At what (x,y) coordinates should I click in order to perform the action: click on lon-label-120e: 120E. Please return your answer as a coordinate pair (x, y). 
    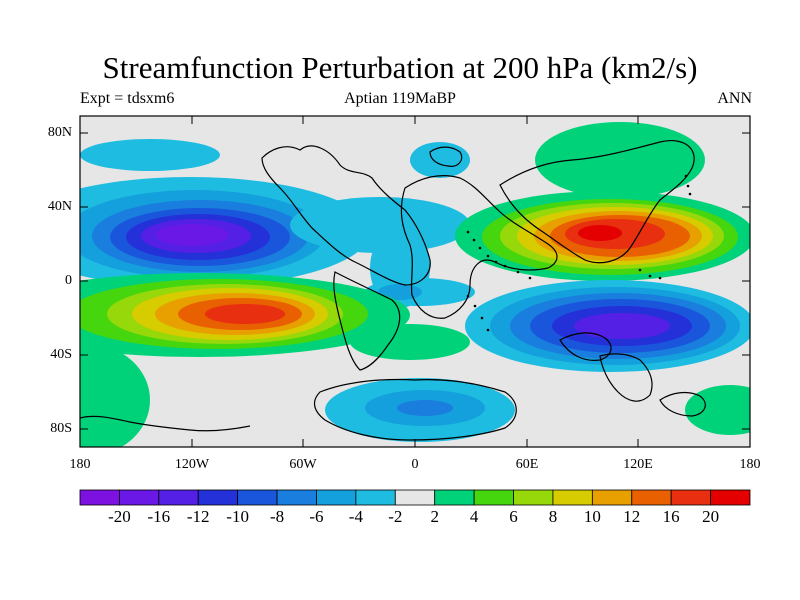
    Looking at the image, I should click on (638, 464).